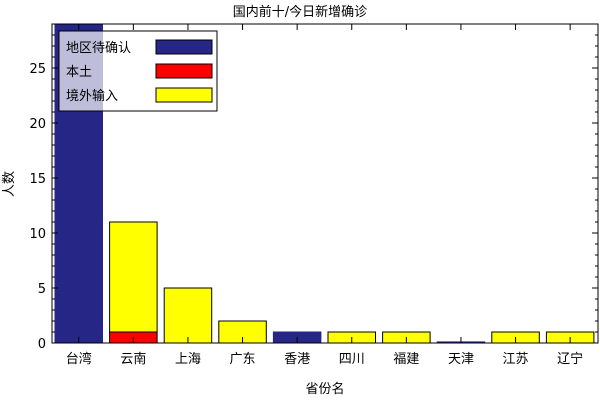 The image size is (600, 400). I want to click on x-tick-label: 香港, so click(297, 359).